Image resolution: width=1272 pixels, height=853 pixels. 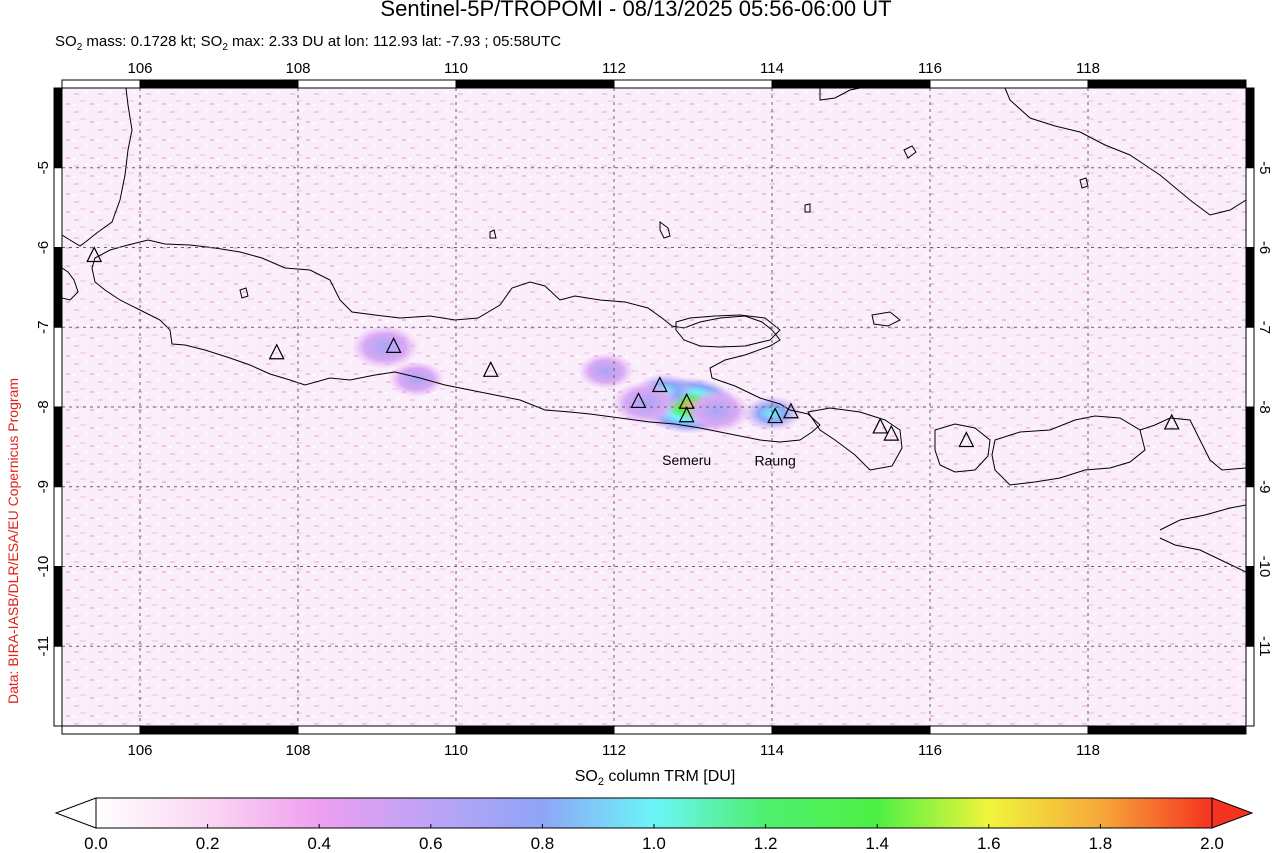 I want to click on colorbar-tick-label: 0.4, so click(x=319, y=843).